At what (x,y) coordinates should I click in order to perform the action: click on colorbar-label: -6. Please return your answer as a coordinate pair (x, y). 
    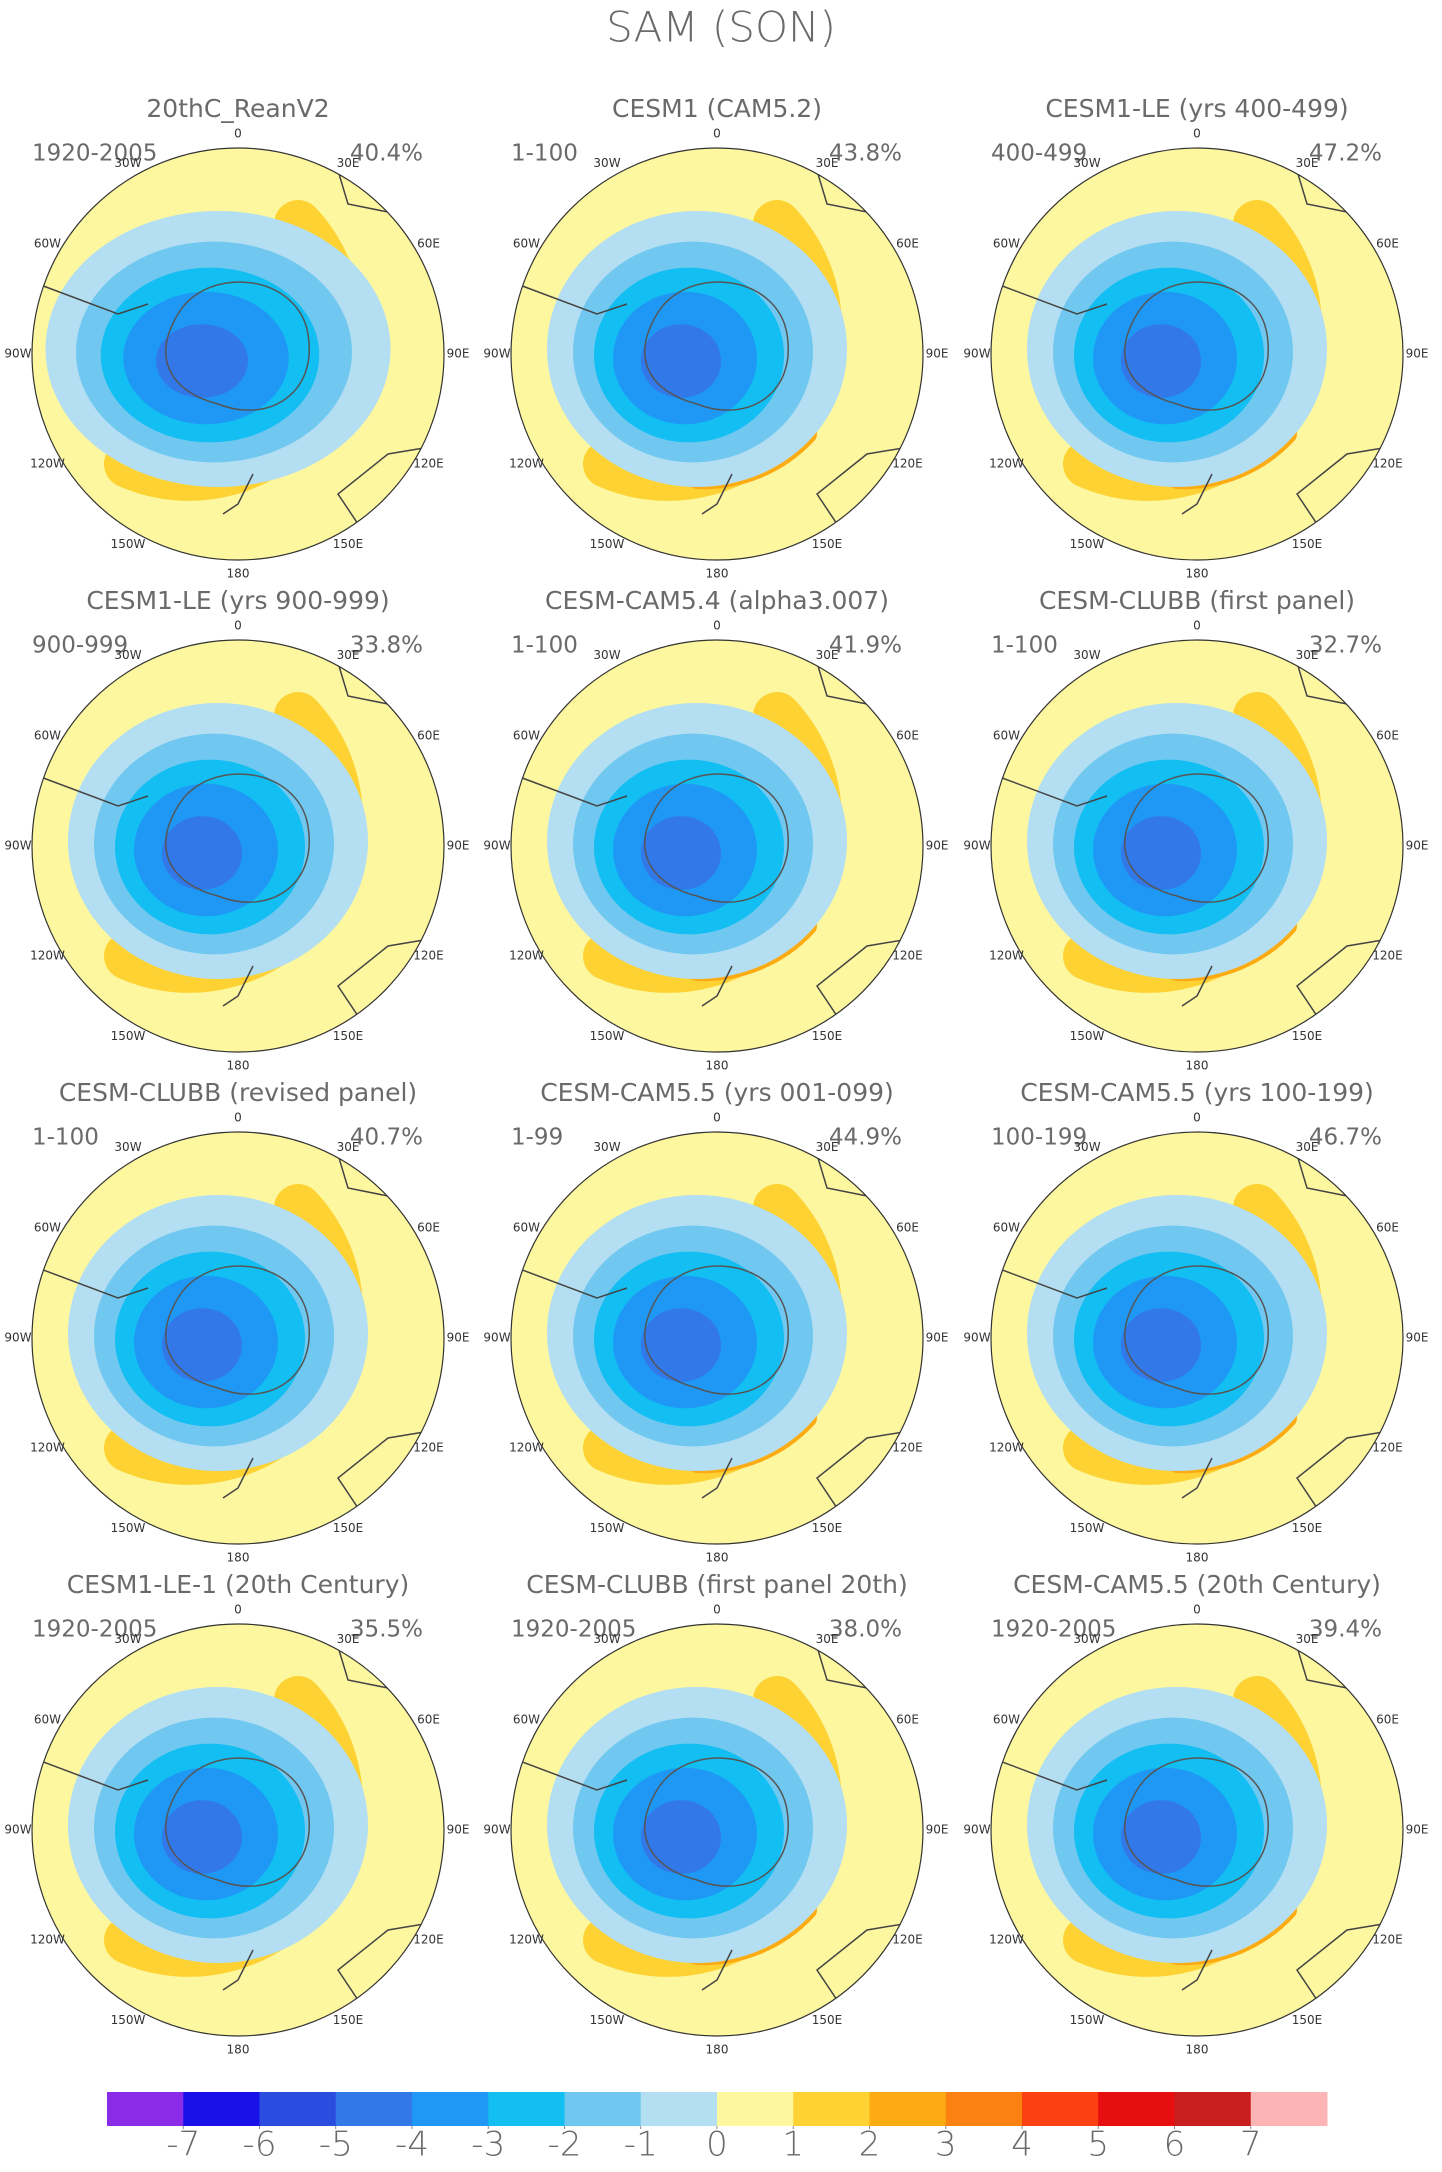
    Looking at the image, I should click on (260, 2145).